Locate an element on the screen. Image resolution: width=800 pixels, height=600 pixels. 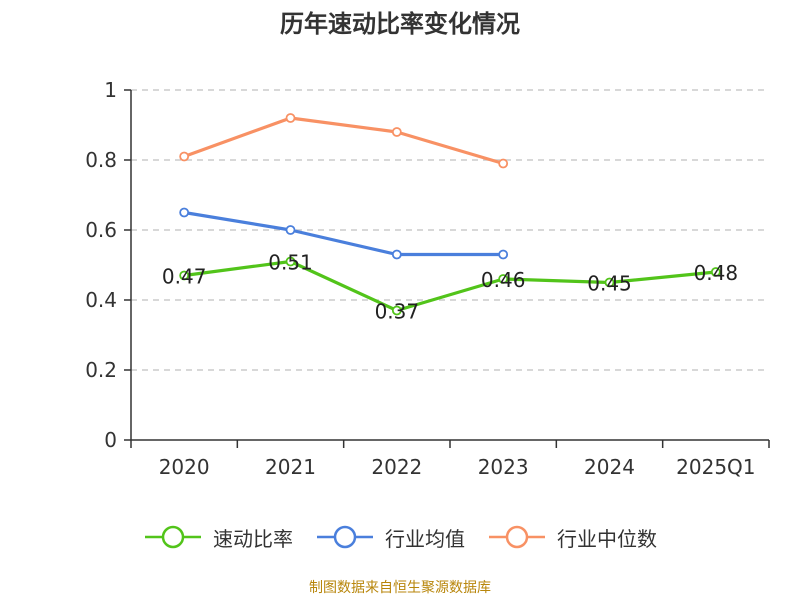
legend: 速动比率 行业均值 行业中位数 is located at coordinates (400, 537).